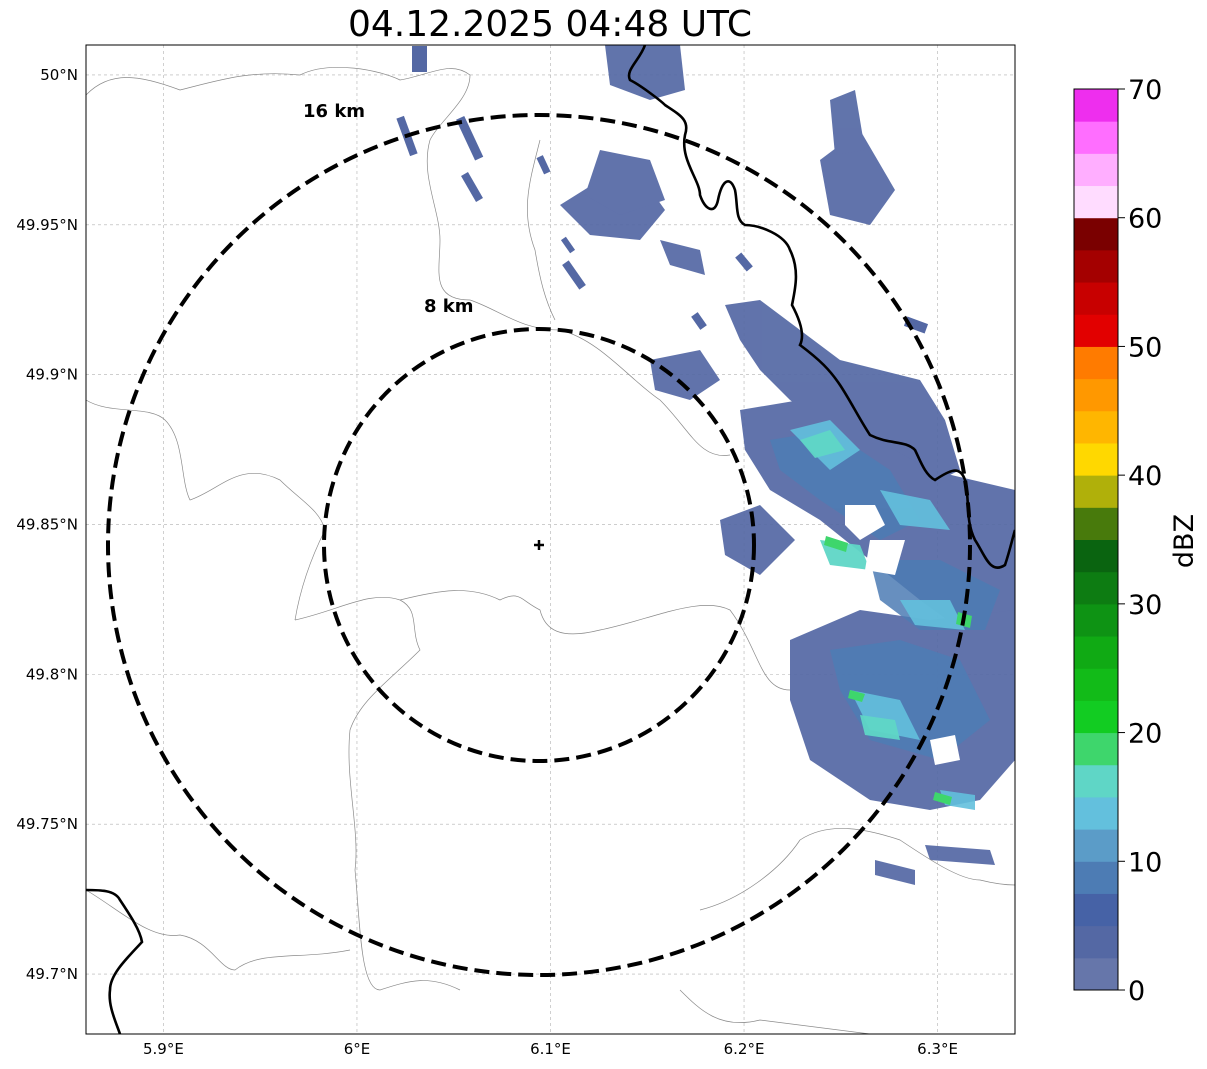 Image resolution: width=1207 pixels, height=1069 pixels. What do you see at coordinates (1145, 605) in the screenshot?
I see `colorbar-tick-label: 30` at bounding box center [1145, 605].